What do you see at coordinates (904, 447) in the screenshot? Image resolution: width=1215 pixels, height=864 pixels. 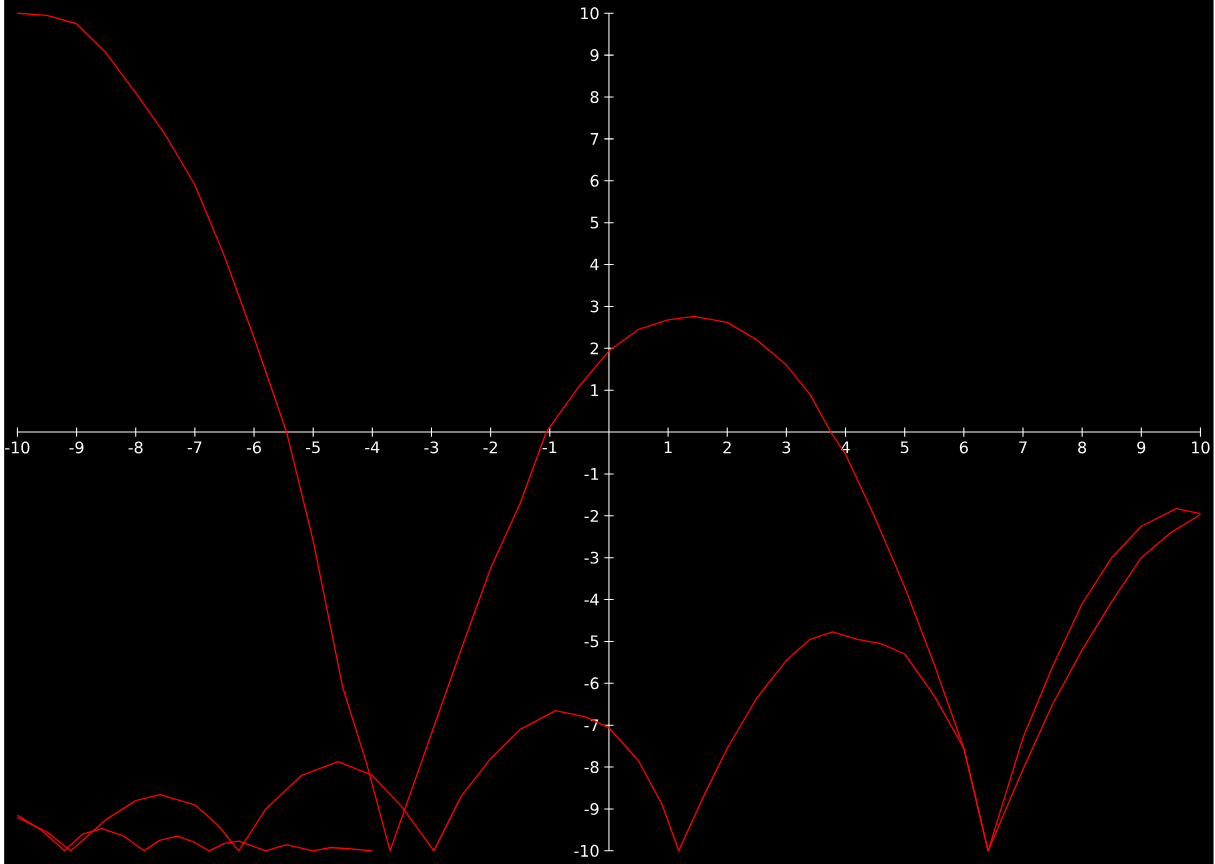 I see `x-tick-label: 5` at bounding box center [904, 447].